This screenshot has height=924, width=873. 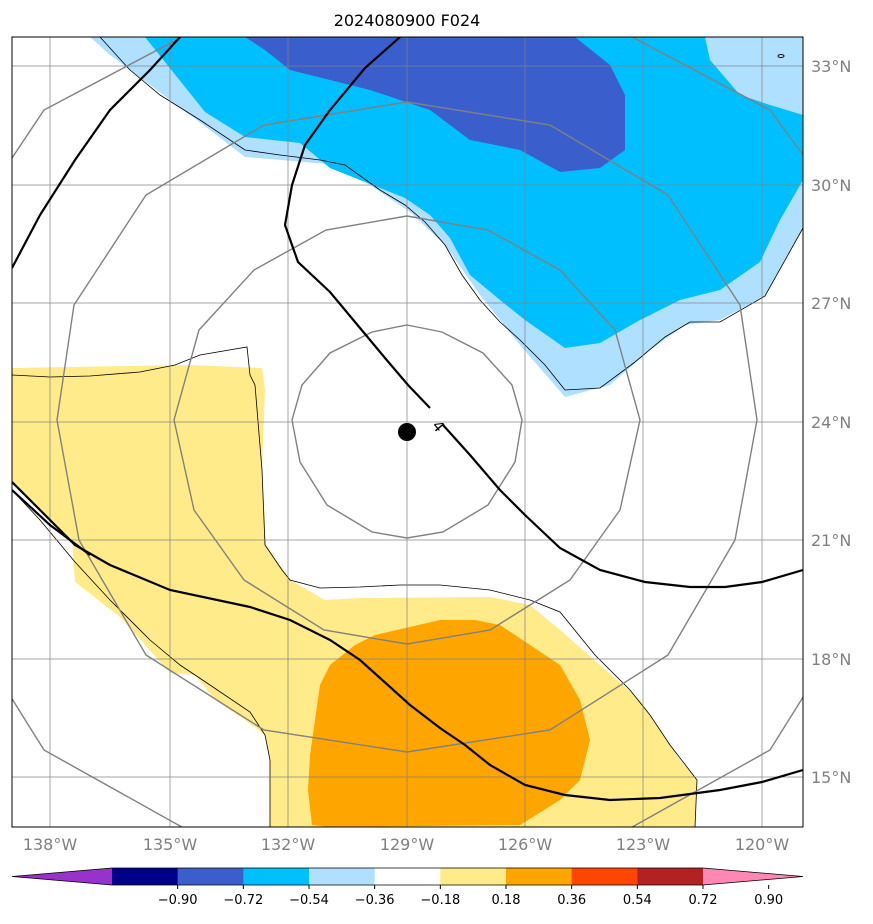 I want to click on colorbar-tick-label: −0.18, so click(x=440, y=900).